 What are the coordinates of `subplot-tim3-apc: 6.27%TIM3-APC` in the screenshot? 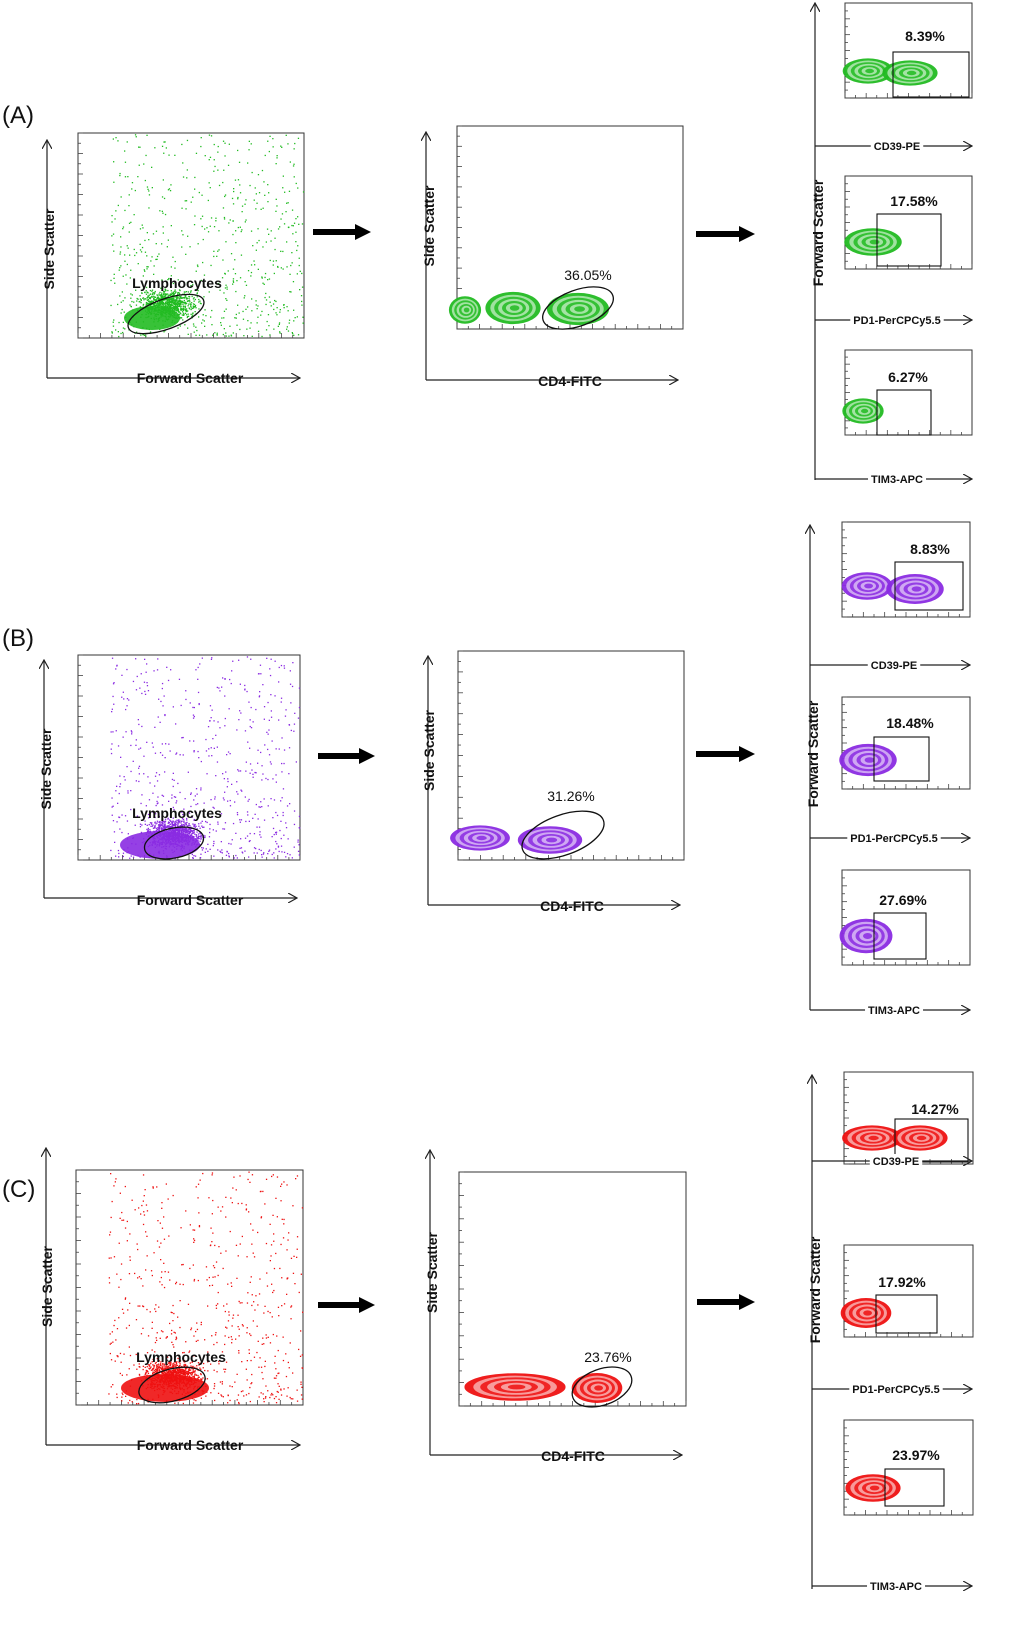 It's located at (893, 417).